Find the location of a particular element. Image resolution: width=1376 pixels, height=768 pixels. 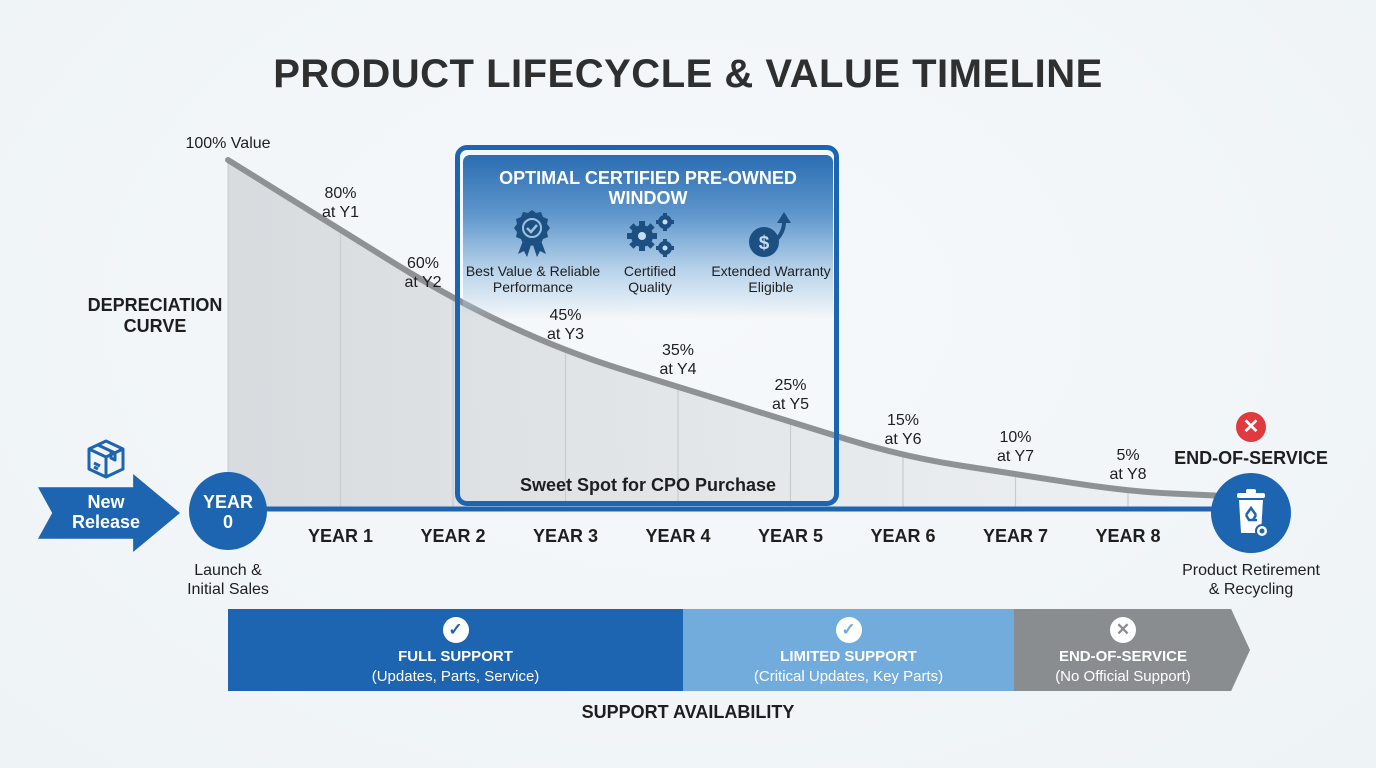

package-box-icon is located at coordinates (106, 459).